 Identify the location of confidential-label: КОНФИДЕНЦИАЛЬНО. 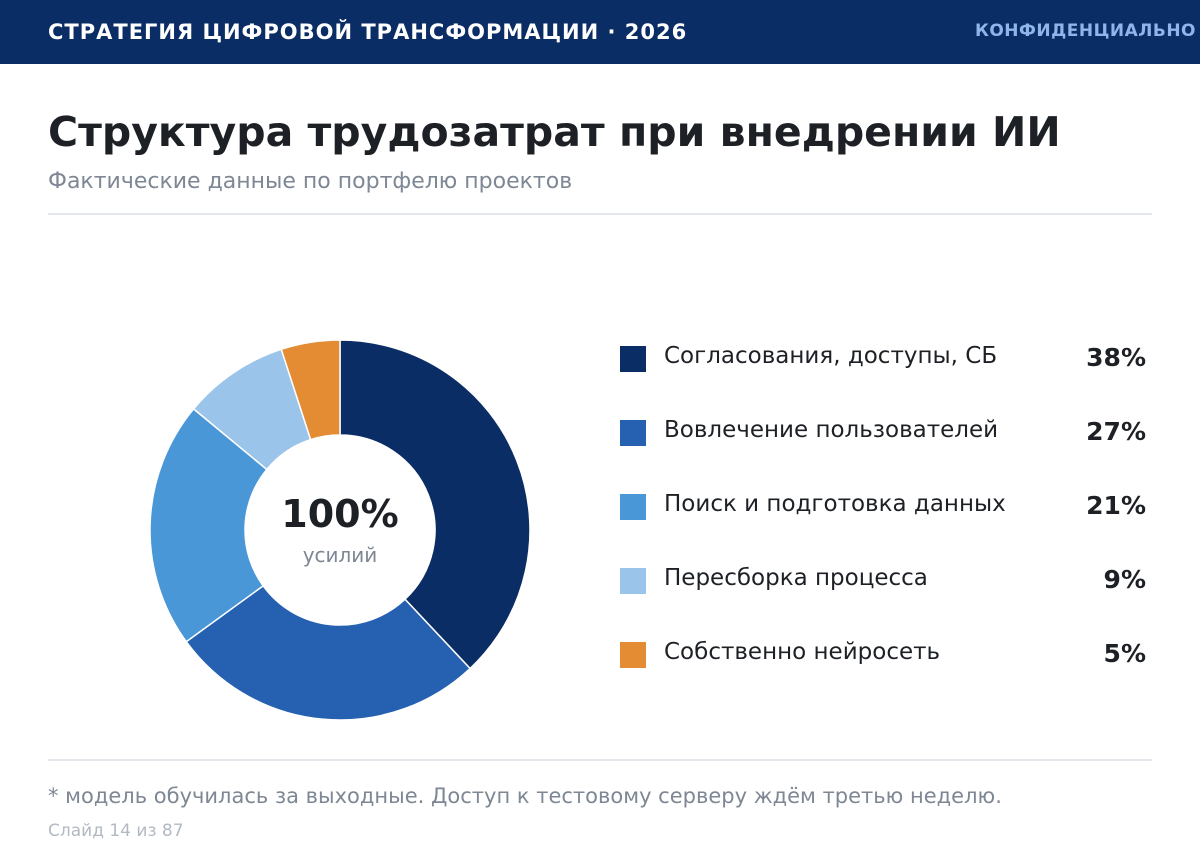
(1085, 31).